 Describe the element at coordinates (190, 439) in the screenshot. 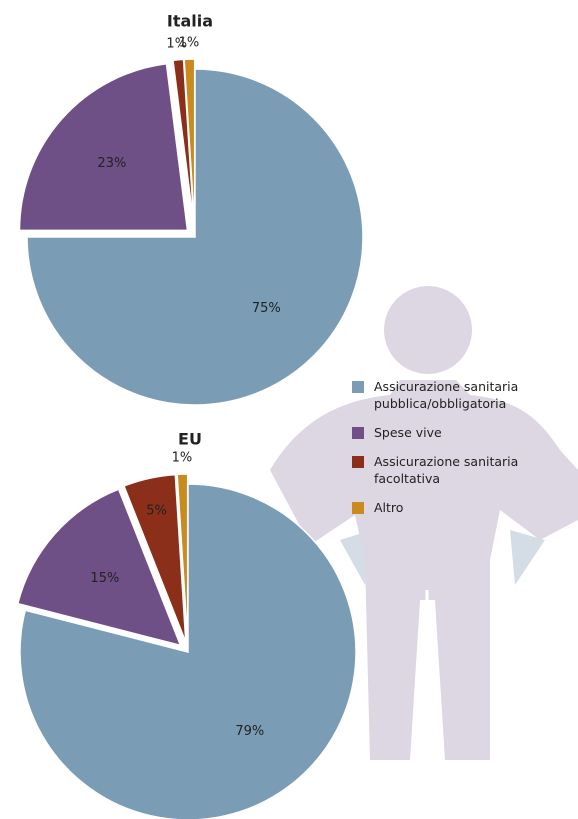

I see `chart-title: EU` at that location.